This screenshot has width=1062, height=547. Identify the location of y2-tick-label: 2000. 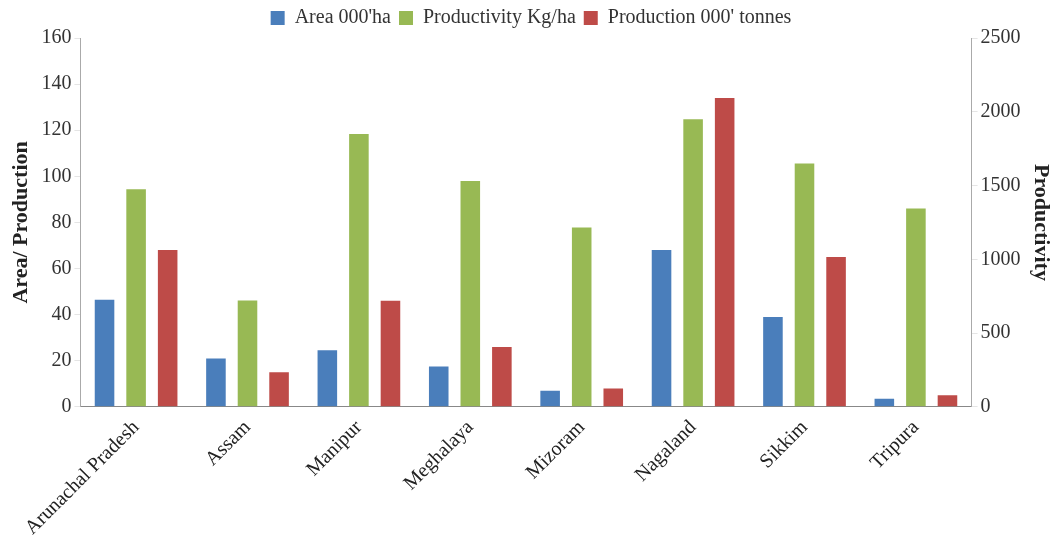
(1000, 110).